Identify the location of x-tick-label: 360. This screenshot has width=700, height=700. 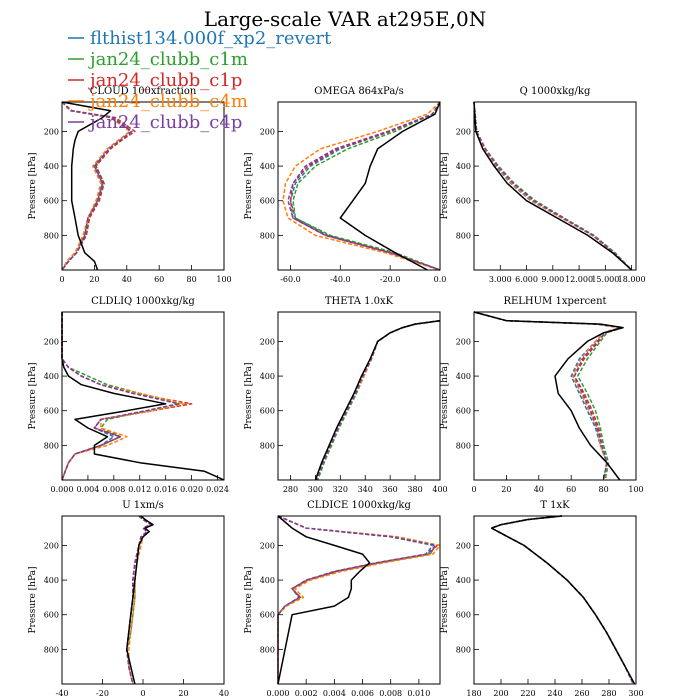
(390, 489).